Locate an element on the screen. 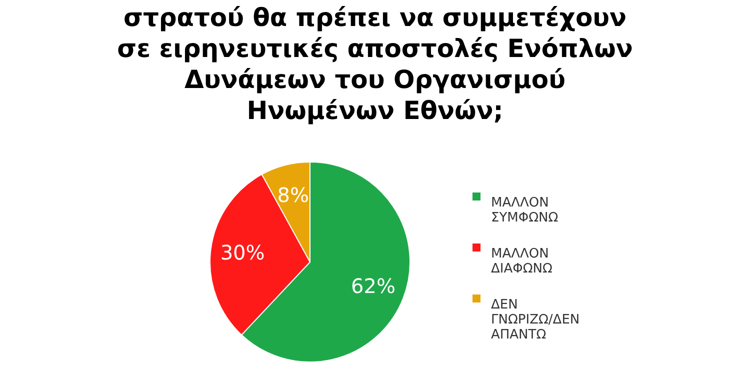  legend-label: ΜΑΛΛΟΝ ΣΥΜΦΩΝΩ is located at coordinates (524, 211).